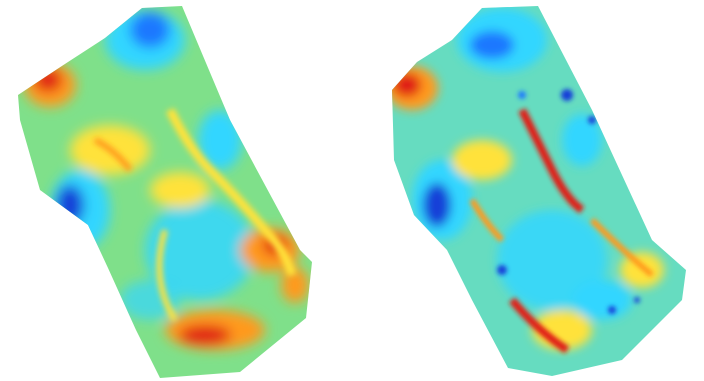  What do you see at coordinates (602, 300) in the screenshot?
I see `right-cool-southeast` at bounding box center [602, 300].